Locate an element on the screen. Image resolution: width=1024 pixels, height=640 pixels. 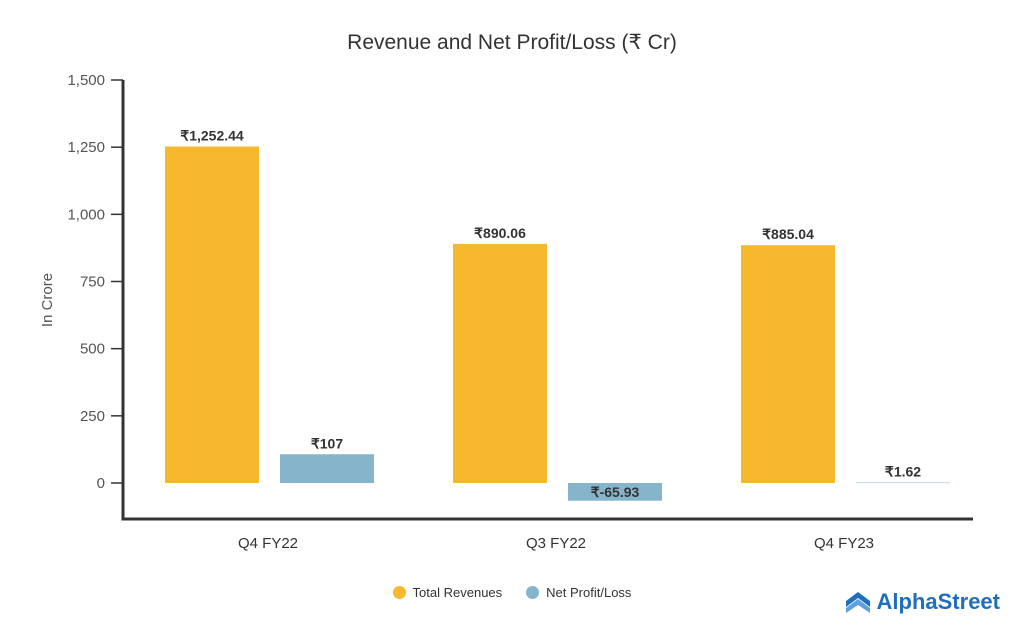
y-tick-label: 0 is located at coordinates (101, 483).